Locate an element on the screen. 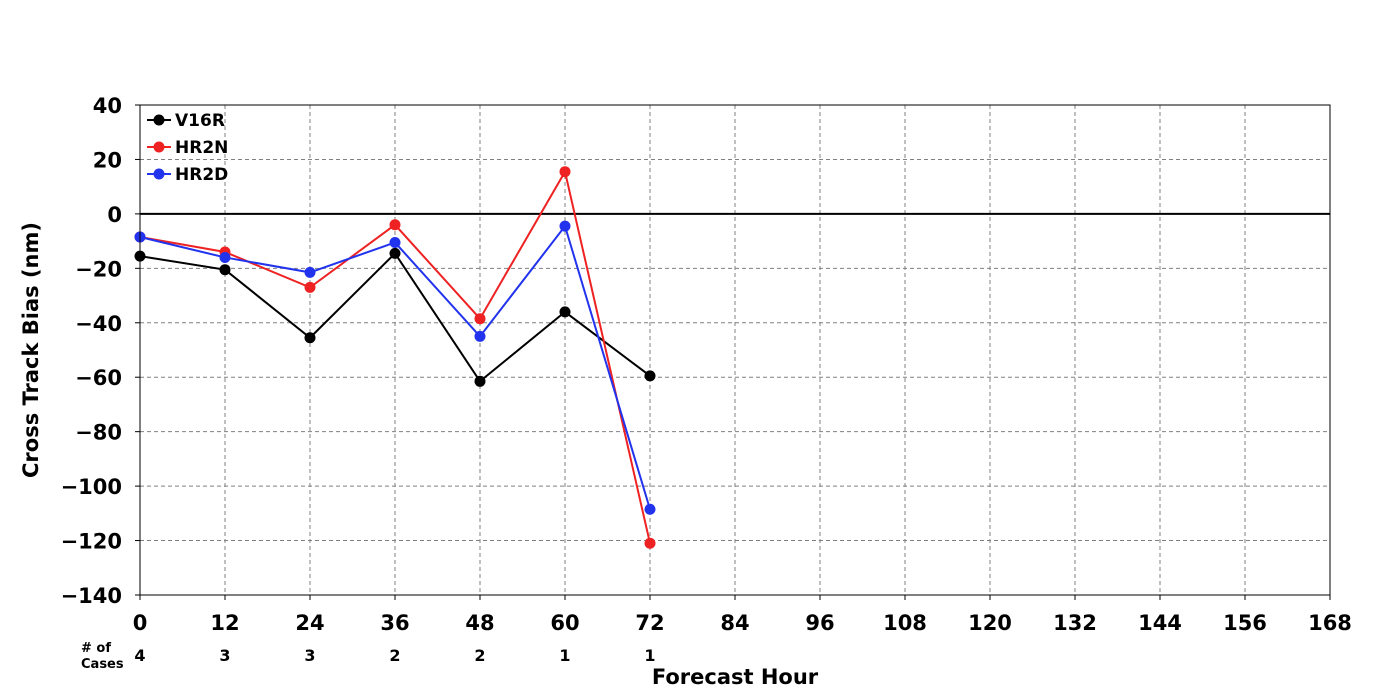 The image size is (1400, 700). x-axis-ticks: 0 12 24 36 48 60 72 84 96 108 120 132 144 156 168 is located at coordinates (742, 615).